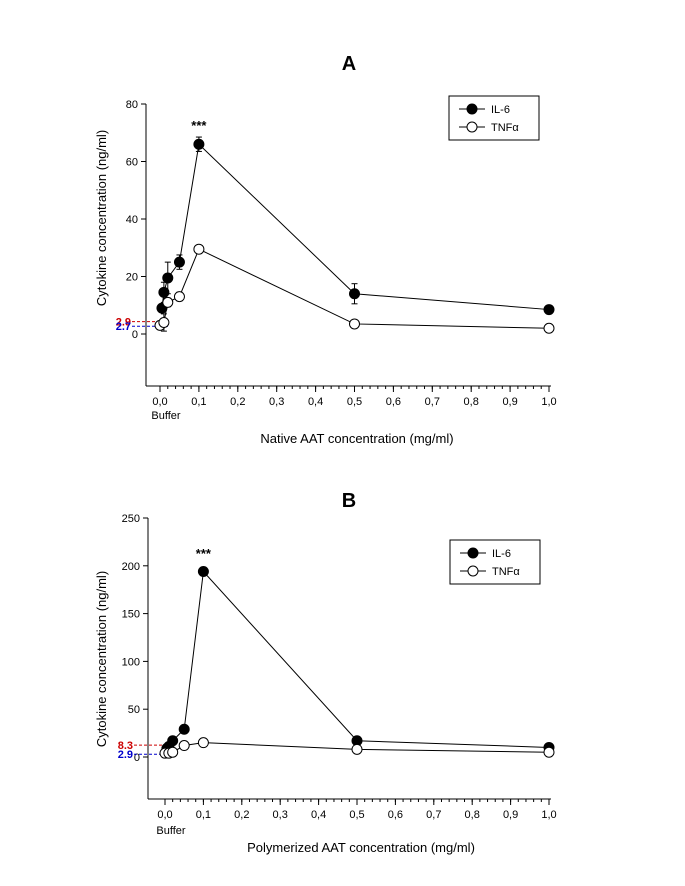  Describe the element at coordinates (354, 402) in the screenshot. I see `x-tick-label-a: 0,5` at that location.